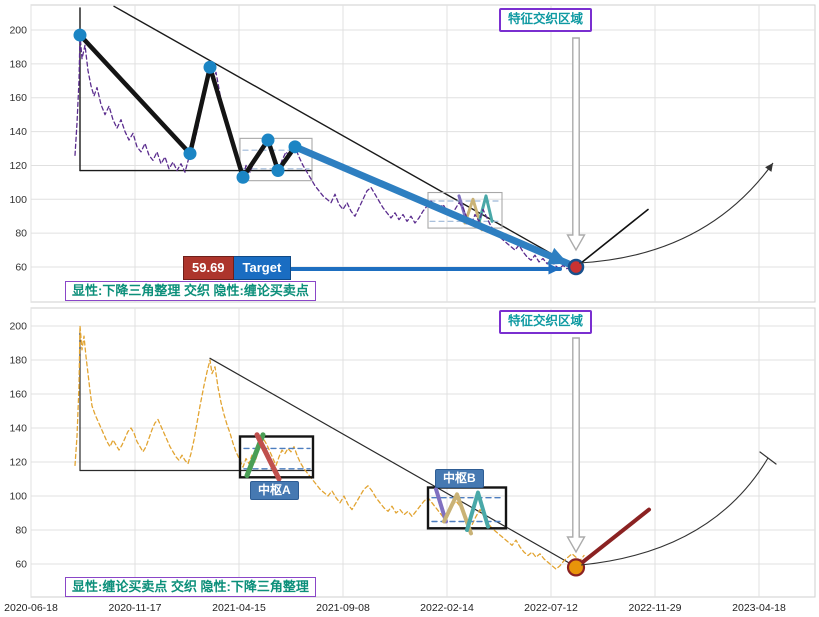 The width and height of the screenshot is (819, 617). I want to click on caption-bottom: 显性:缠论买卖点 交织 隐性:下降三角整理, so click(190, 587).